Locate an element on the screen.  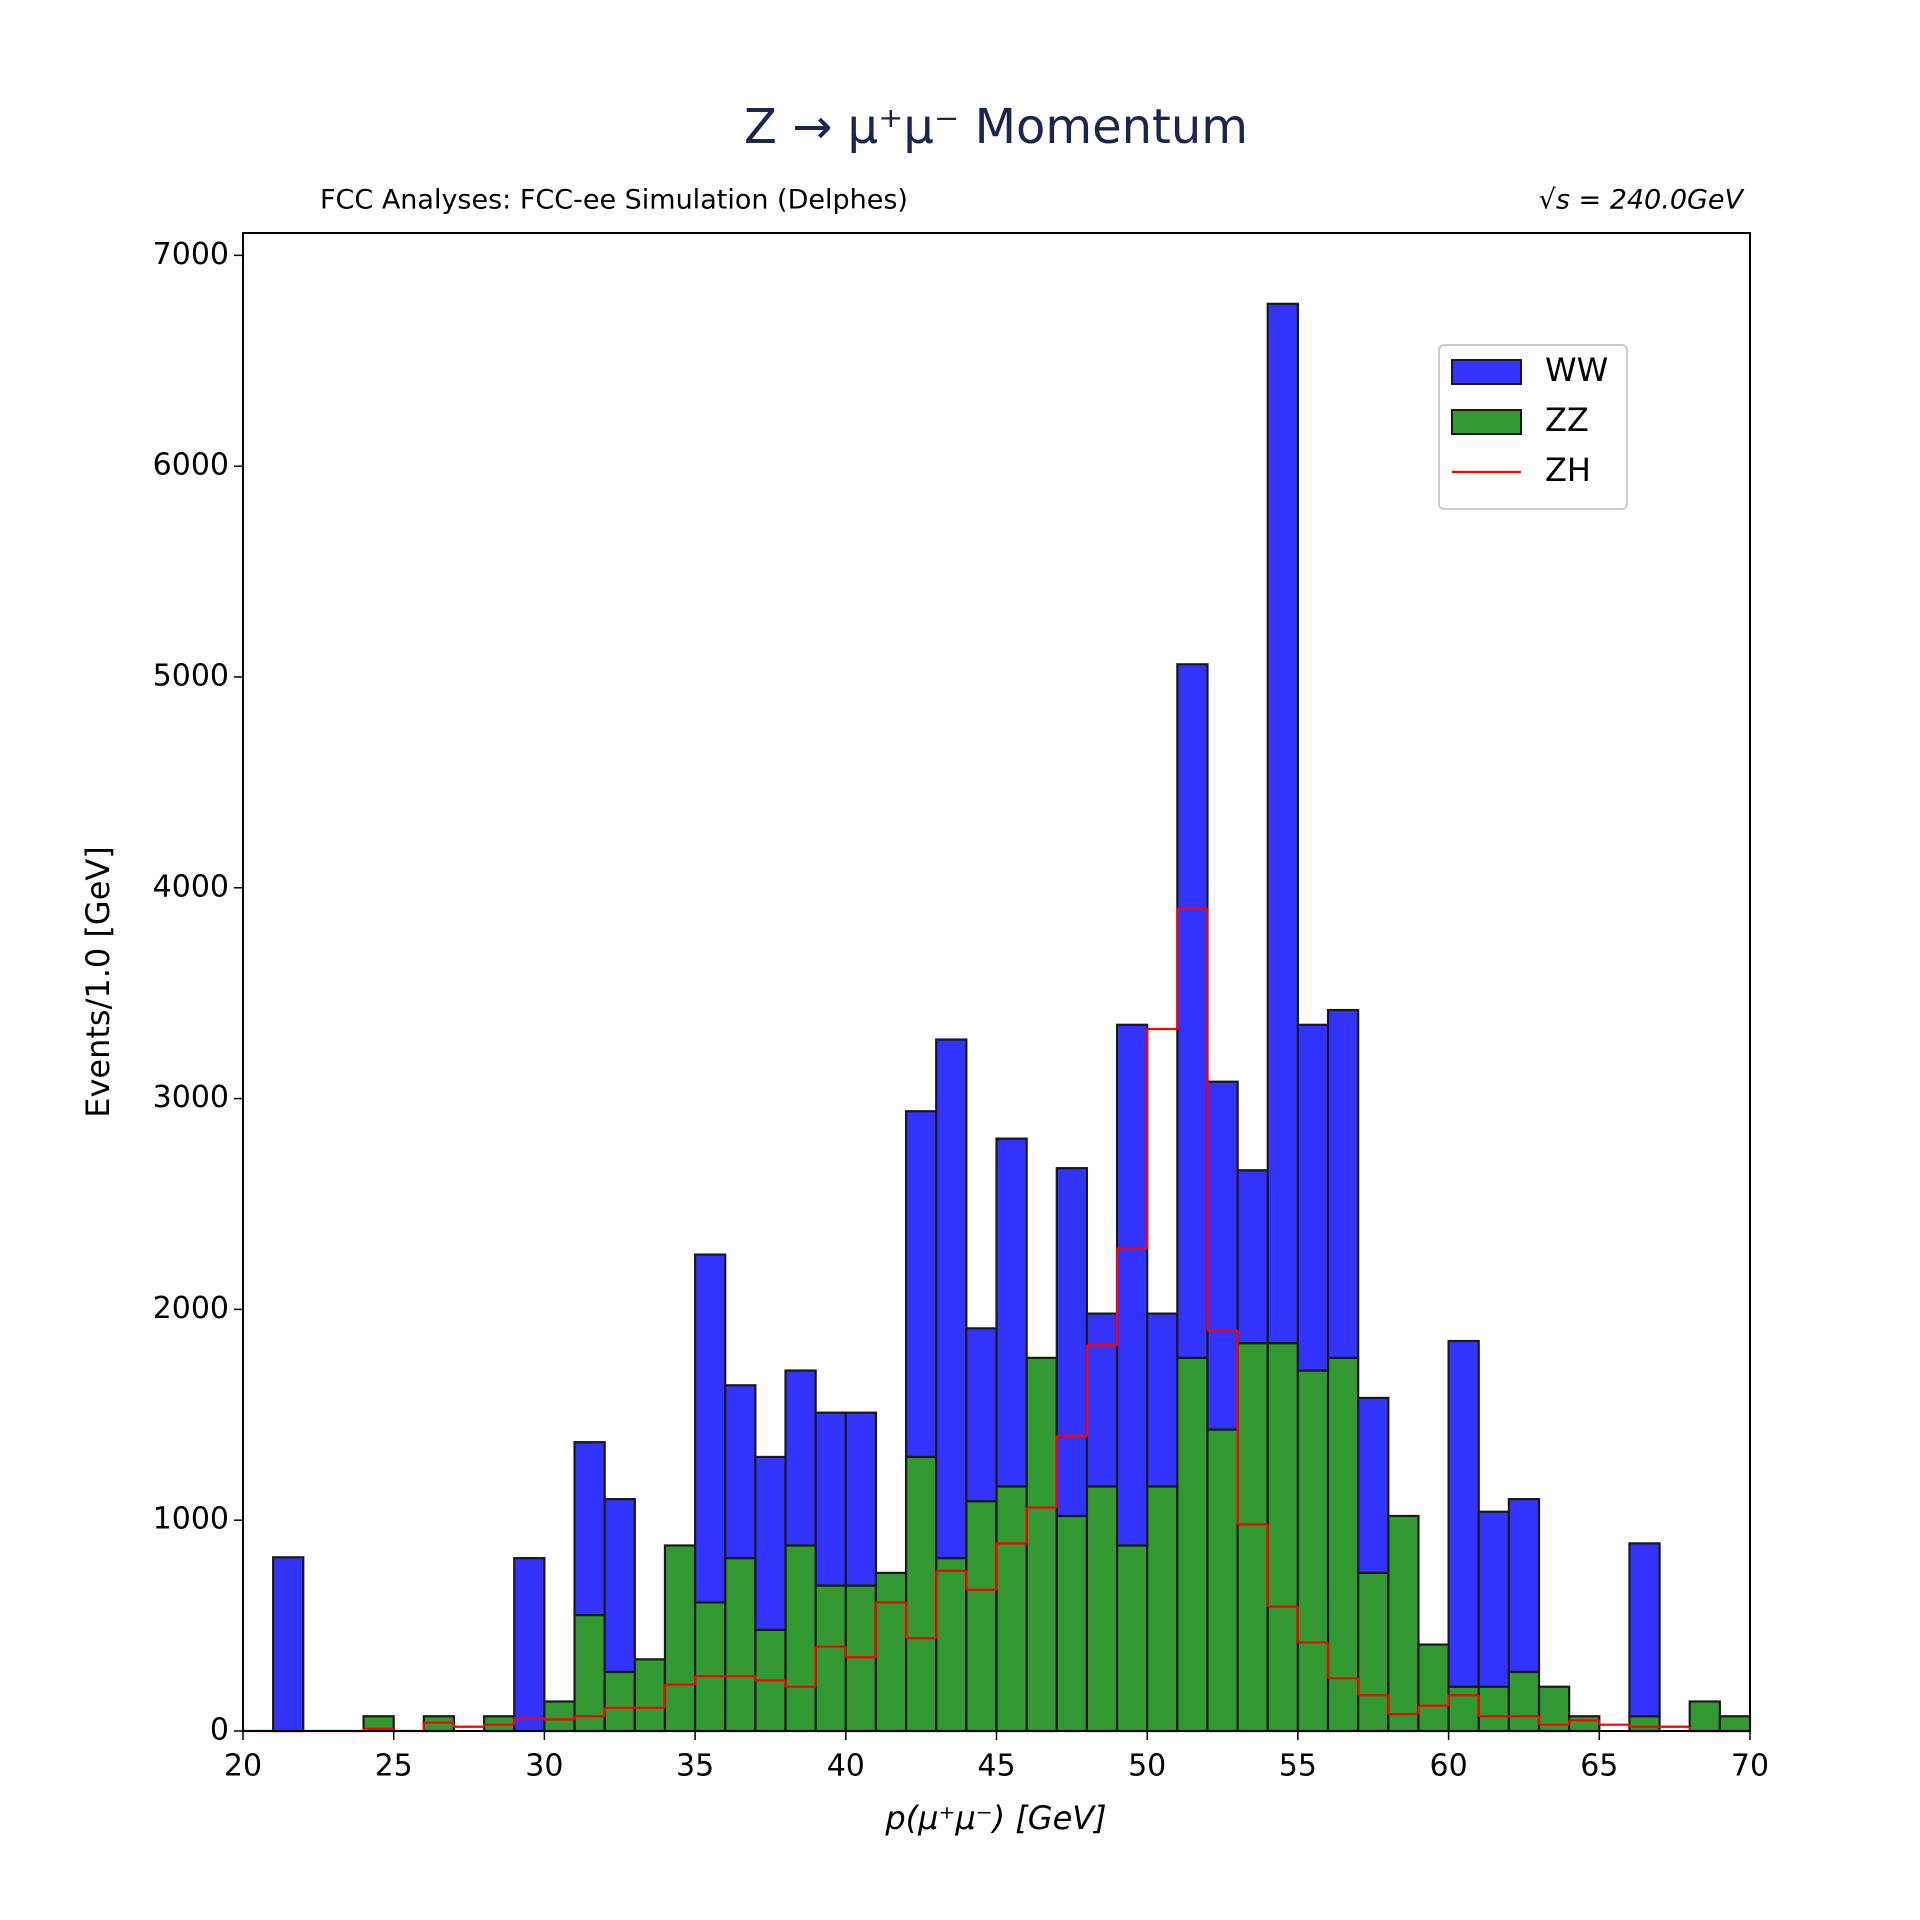
y-tick-label: 2000 is located at coordinates (191, 1308).